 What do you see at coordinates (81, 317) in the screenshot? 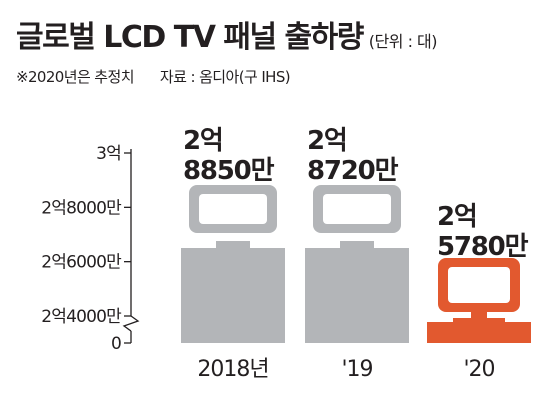
I see `y-tick-label: 2억4000만` at bounding box center [81, 317].